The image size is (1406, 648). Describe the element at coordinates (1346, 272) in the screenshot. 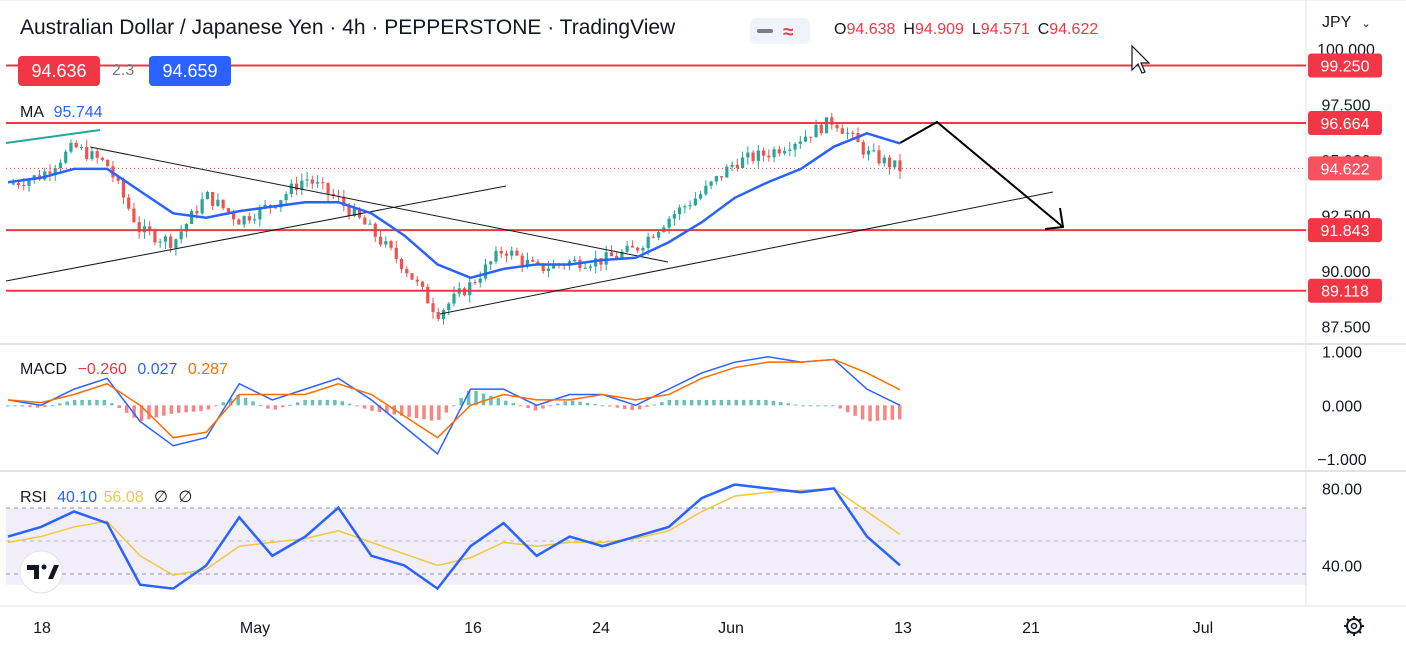

I see `price-axis-tick: 90.000` at that location.